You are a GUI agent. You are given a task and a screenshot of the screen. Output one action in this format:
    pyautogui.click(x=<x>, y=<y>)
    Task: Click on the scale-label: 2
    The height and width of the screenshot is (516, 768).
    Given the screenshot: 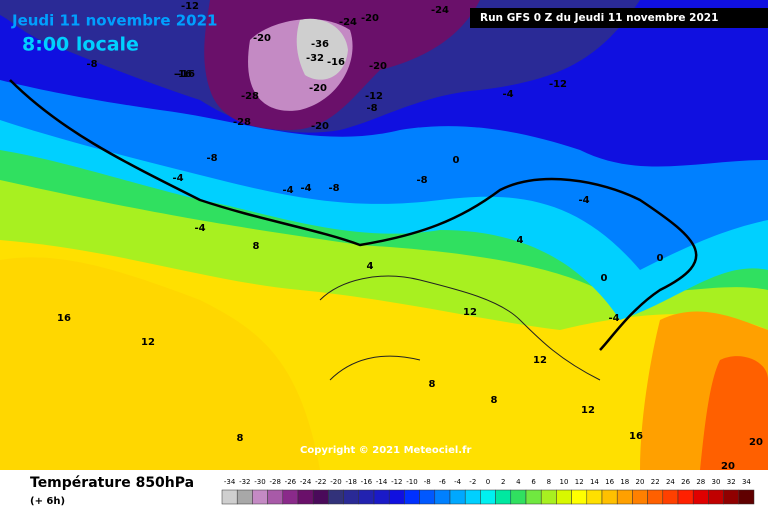 What is the action you would take?
    pyautogui.click(x=503, y=482)
    